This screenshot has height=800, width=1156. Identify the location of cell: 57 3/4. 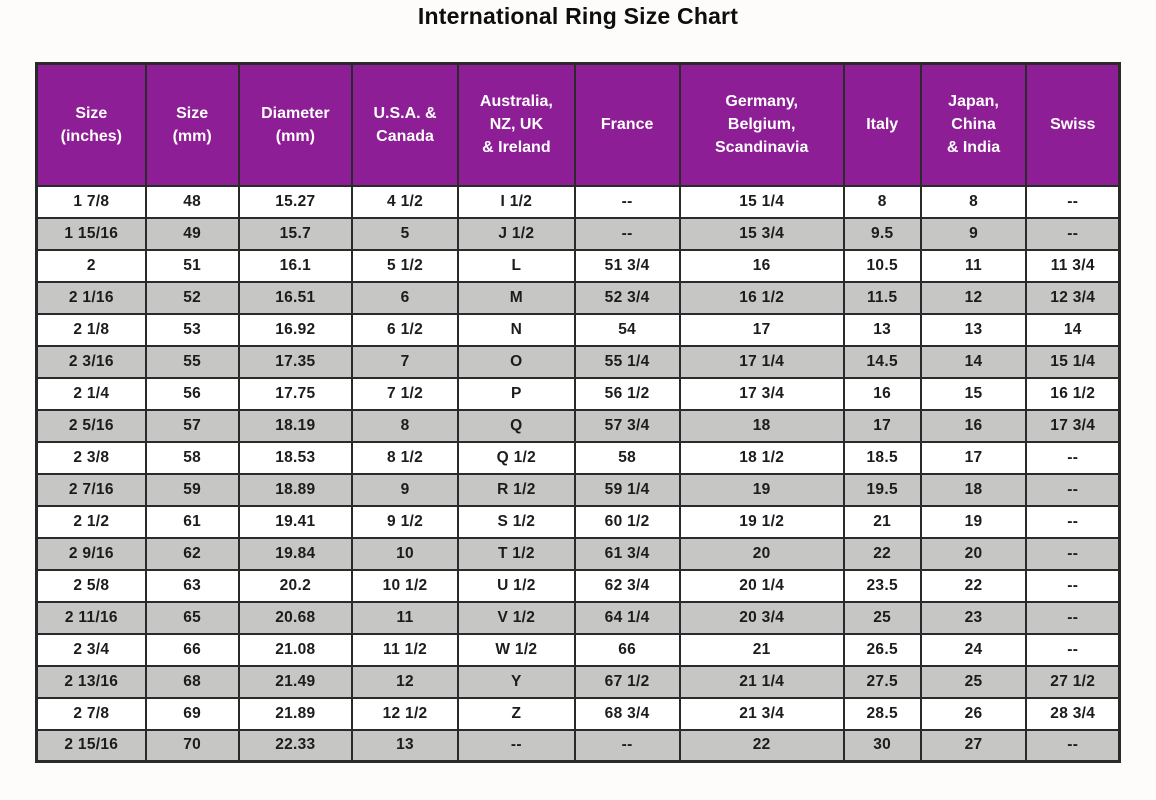
(627, 425).